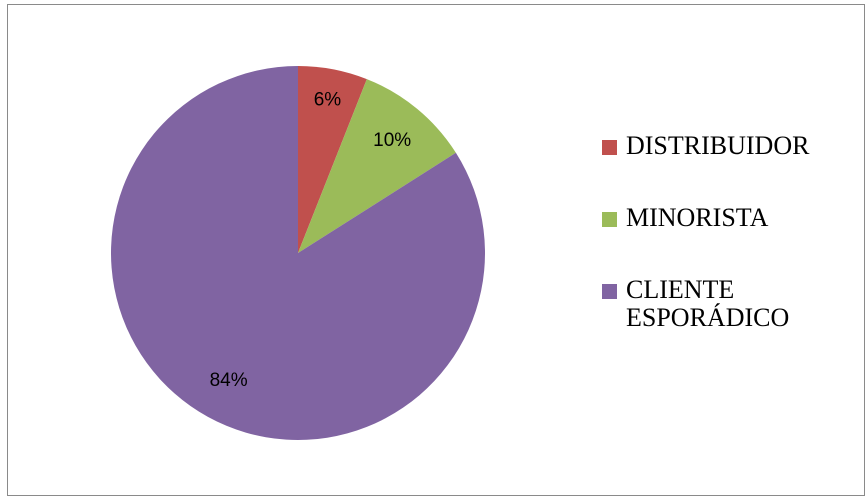 This screenshot has height=497, width=867. I want to click on pie-slice-minorista, so click(377, 166).